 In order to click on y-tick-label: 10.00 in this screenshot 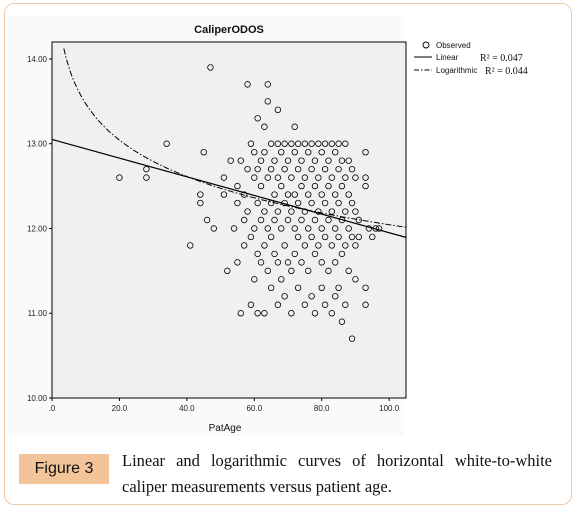, I will do `click(37, 398)`.